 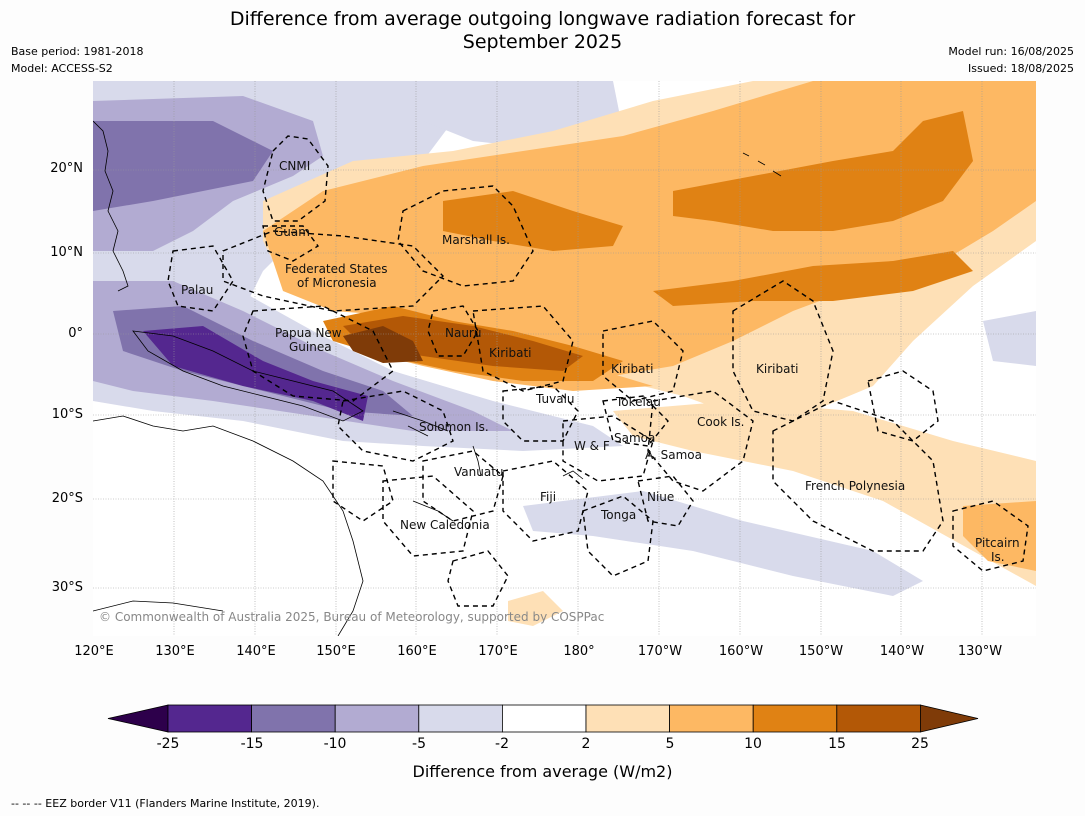 I want to click on eez-pitcairn, so click(x=990, y=536).